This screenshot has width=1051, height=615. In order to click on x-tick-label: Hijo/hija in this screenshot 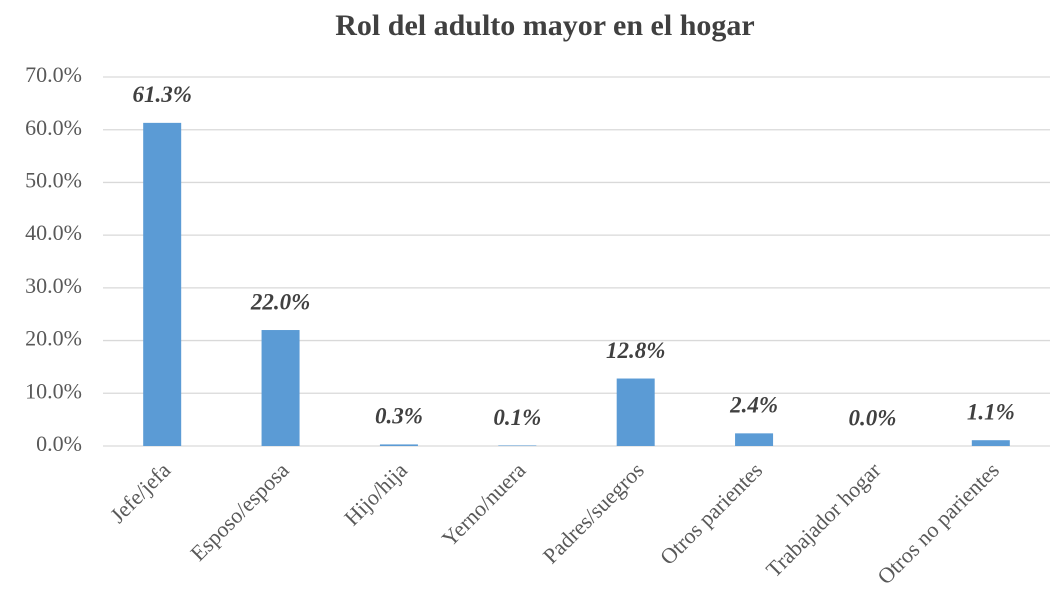, I will do `click(375, 493)`.